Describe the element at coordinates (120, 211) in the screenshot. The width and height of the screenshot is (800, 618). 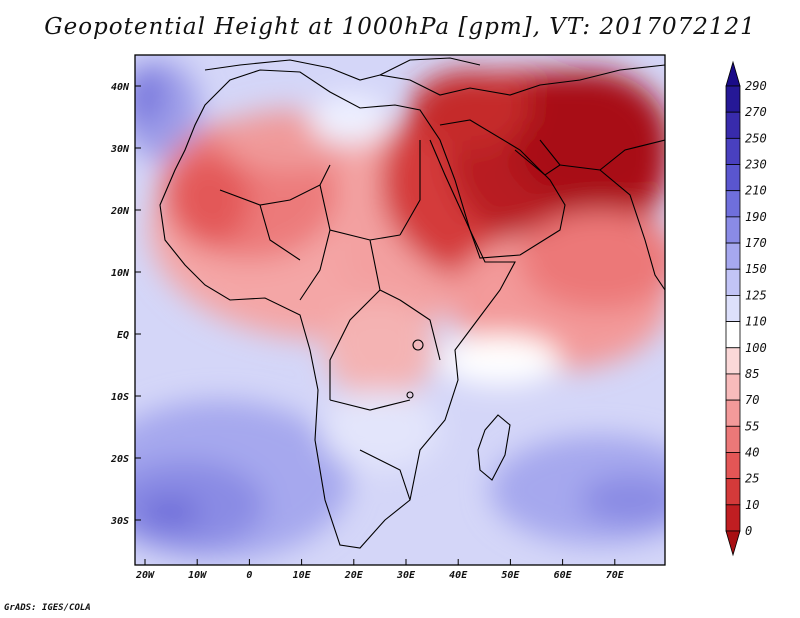
I see `lat-label: 20N` at that location.